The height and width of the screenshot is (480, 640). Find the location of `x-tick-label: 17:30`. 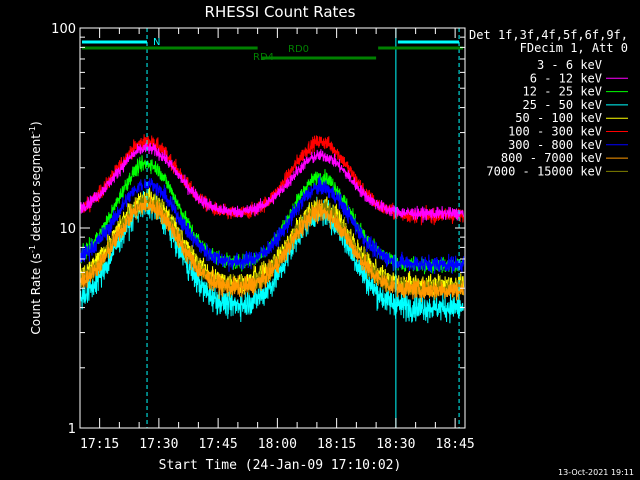

x-tick-label: 17:30 is located at coordinates (158, 444).